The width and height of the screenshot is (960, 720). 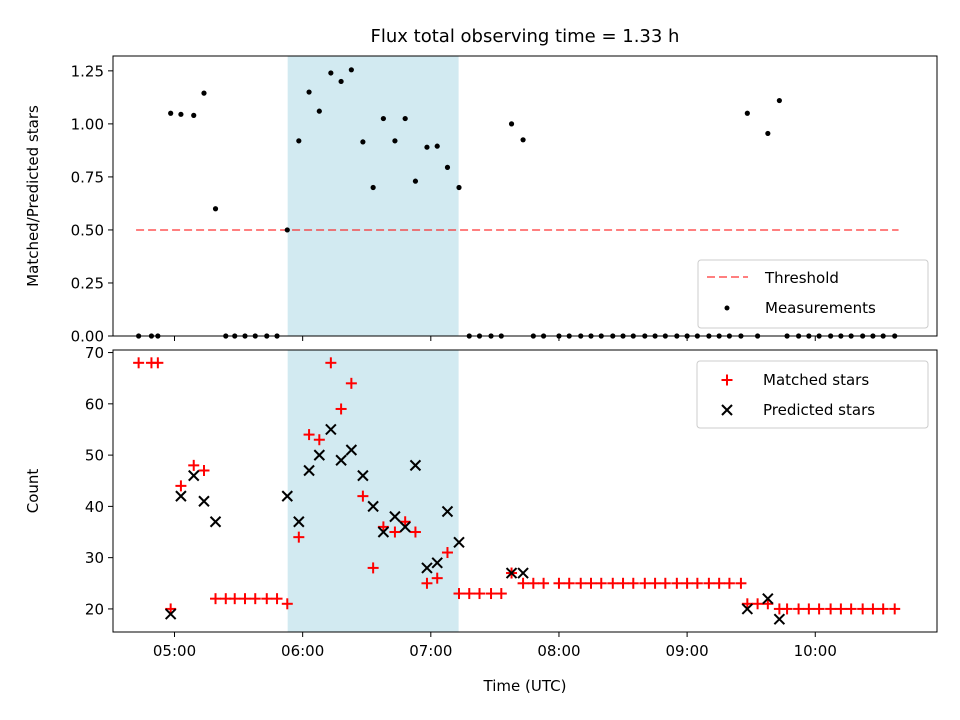 I want to click on chart-title: Flux total observing time = 1.33 h, so click(x=525, y=36).